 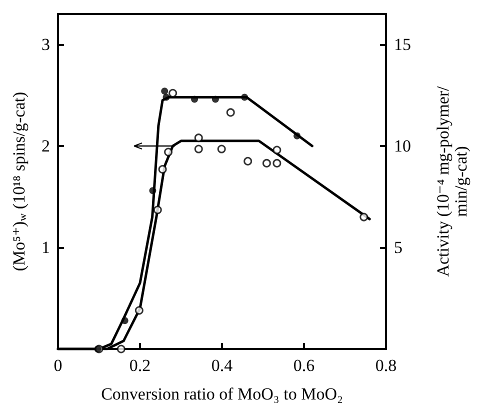 What do you see at coordinates (19, 182) in the screenshot?
I see `y-axis-title: (Mo⁵⁺)w (10¹⁸ spins/g-cat)` at bounding box center [19, 182].